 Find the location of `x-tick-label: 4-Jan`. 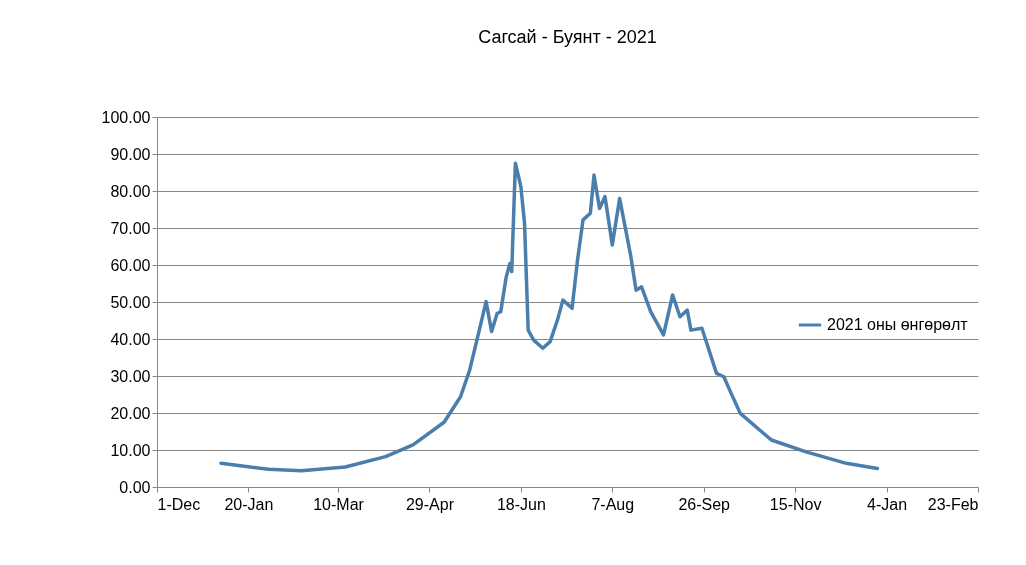

x-tick-label: 4-Jan is located at coordinates (887, 504).